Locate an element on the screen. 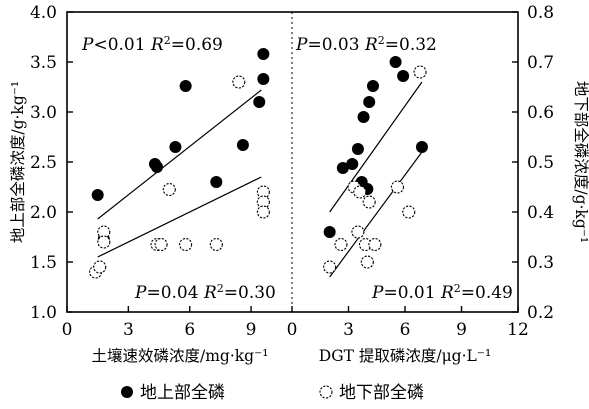 The width and height of the screenshot is (589, 409). legend: 地上部全磷 地下部全磷 is located at coordinates (272, 393).